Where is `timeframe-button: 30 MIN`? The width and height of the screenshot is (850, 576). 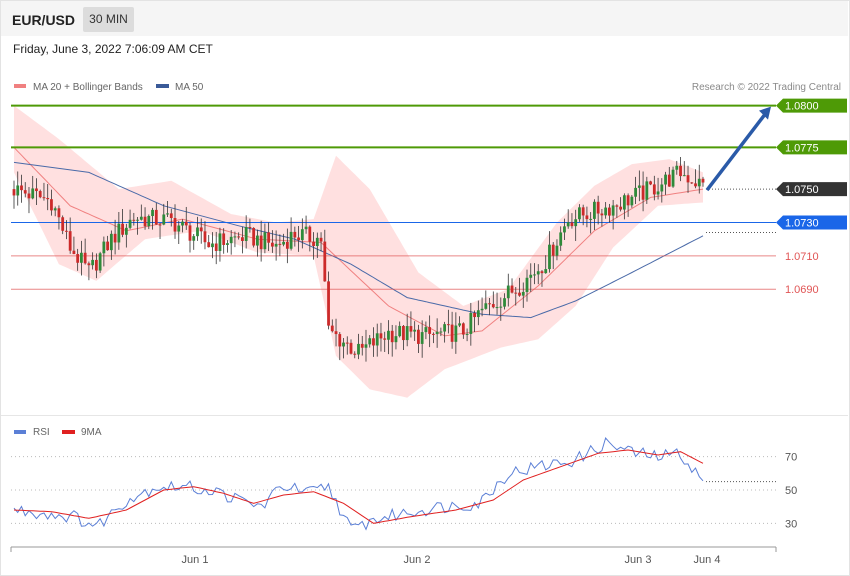 timeframe-button: 30 MIN is located at coordinates (108, 19).